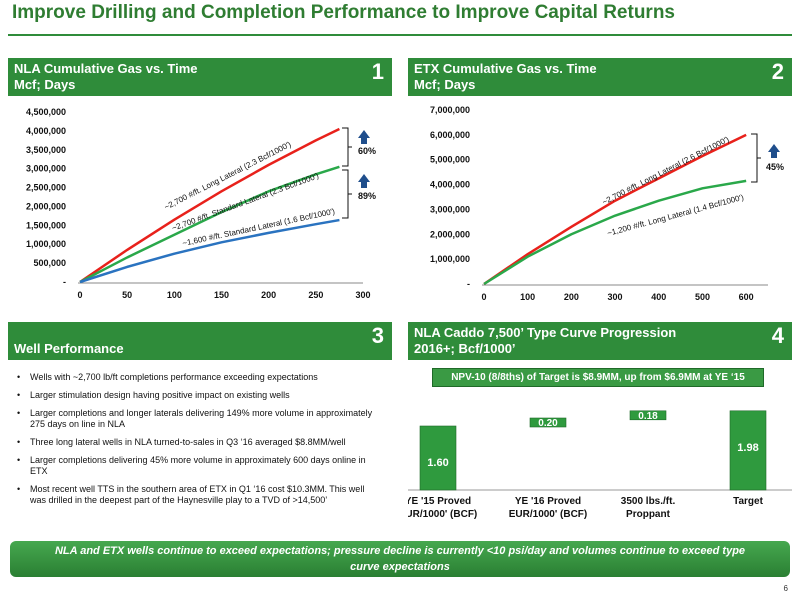  What do you see at coordinates (775, 167) in the screenshot?
I see `annotation-45pct: 45%` at bounding box center [775, 167].